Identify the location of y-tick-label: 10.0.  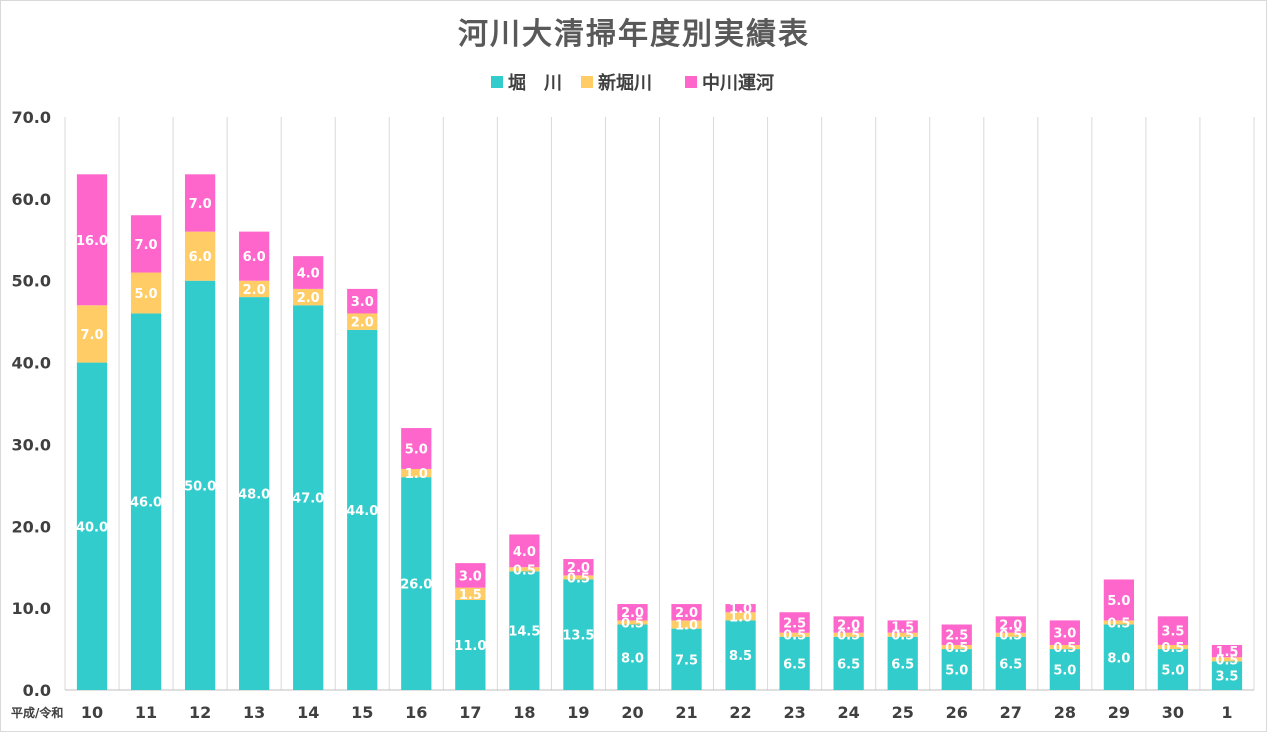
(31, 608).